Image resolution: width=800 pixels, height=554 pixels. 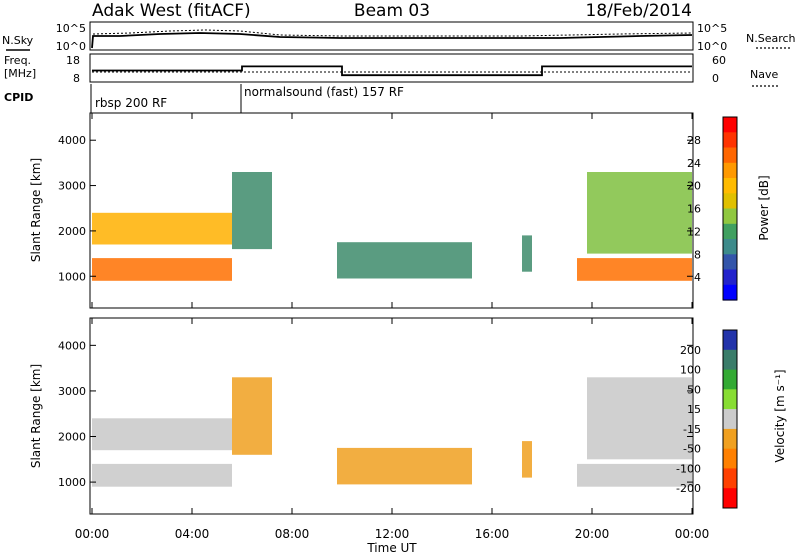 What do you see at coordinates (17, 60) in the screenshot?
I see `freq-label: Freq.` at bounding box center [17, 60].